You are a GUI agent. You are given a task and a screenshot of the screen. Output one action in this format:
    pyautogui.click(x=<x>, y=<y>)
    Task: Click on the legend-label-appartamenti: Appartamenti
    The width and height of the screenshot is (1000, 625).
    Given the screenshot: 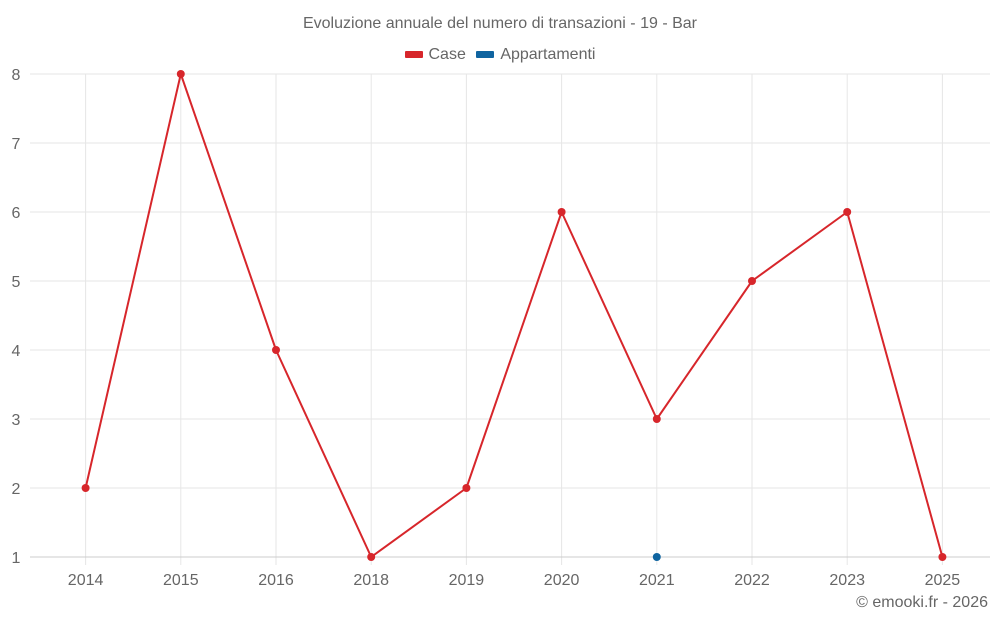 What is the action you would take?
    pyautogui.click(x=548, y=54)
    